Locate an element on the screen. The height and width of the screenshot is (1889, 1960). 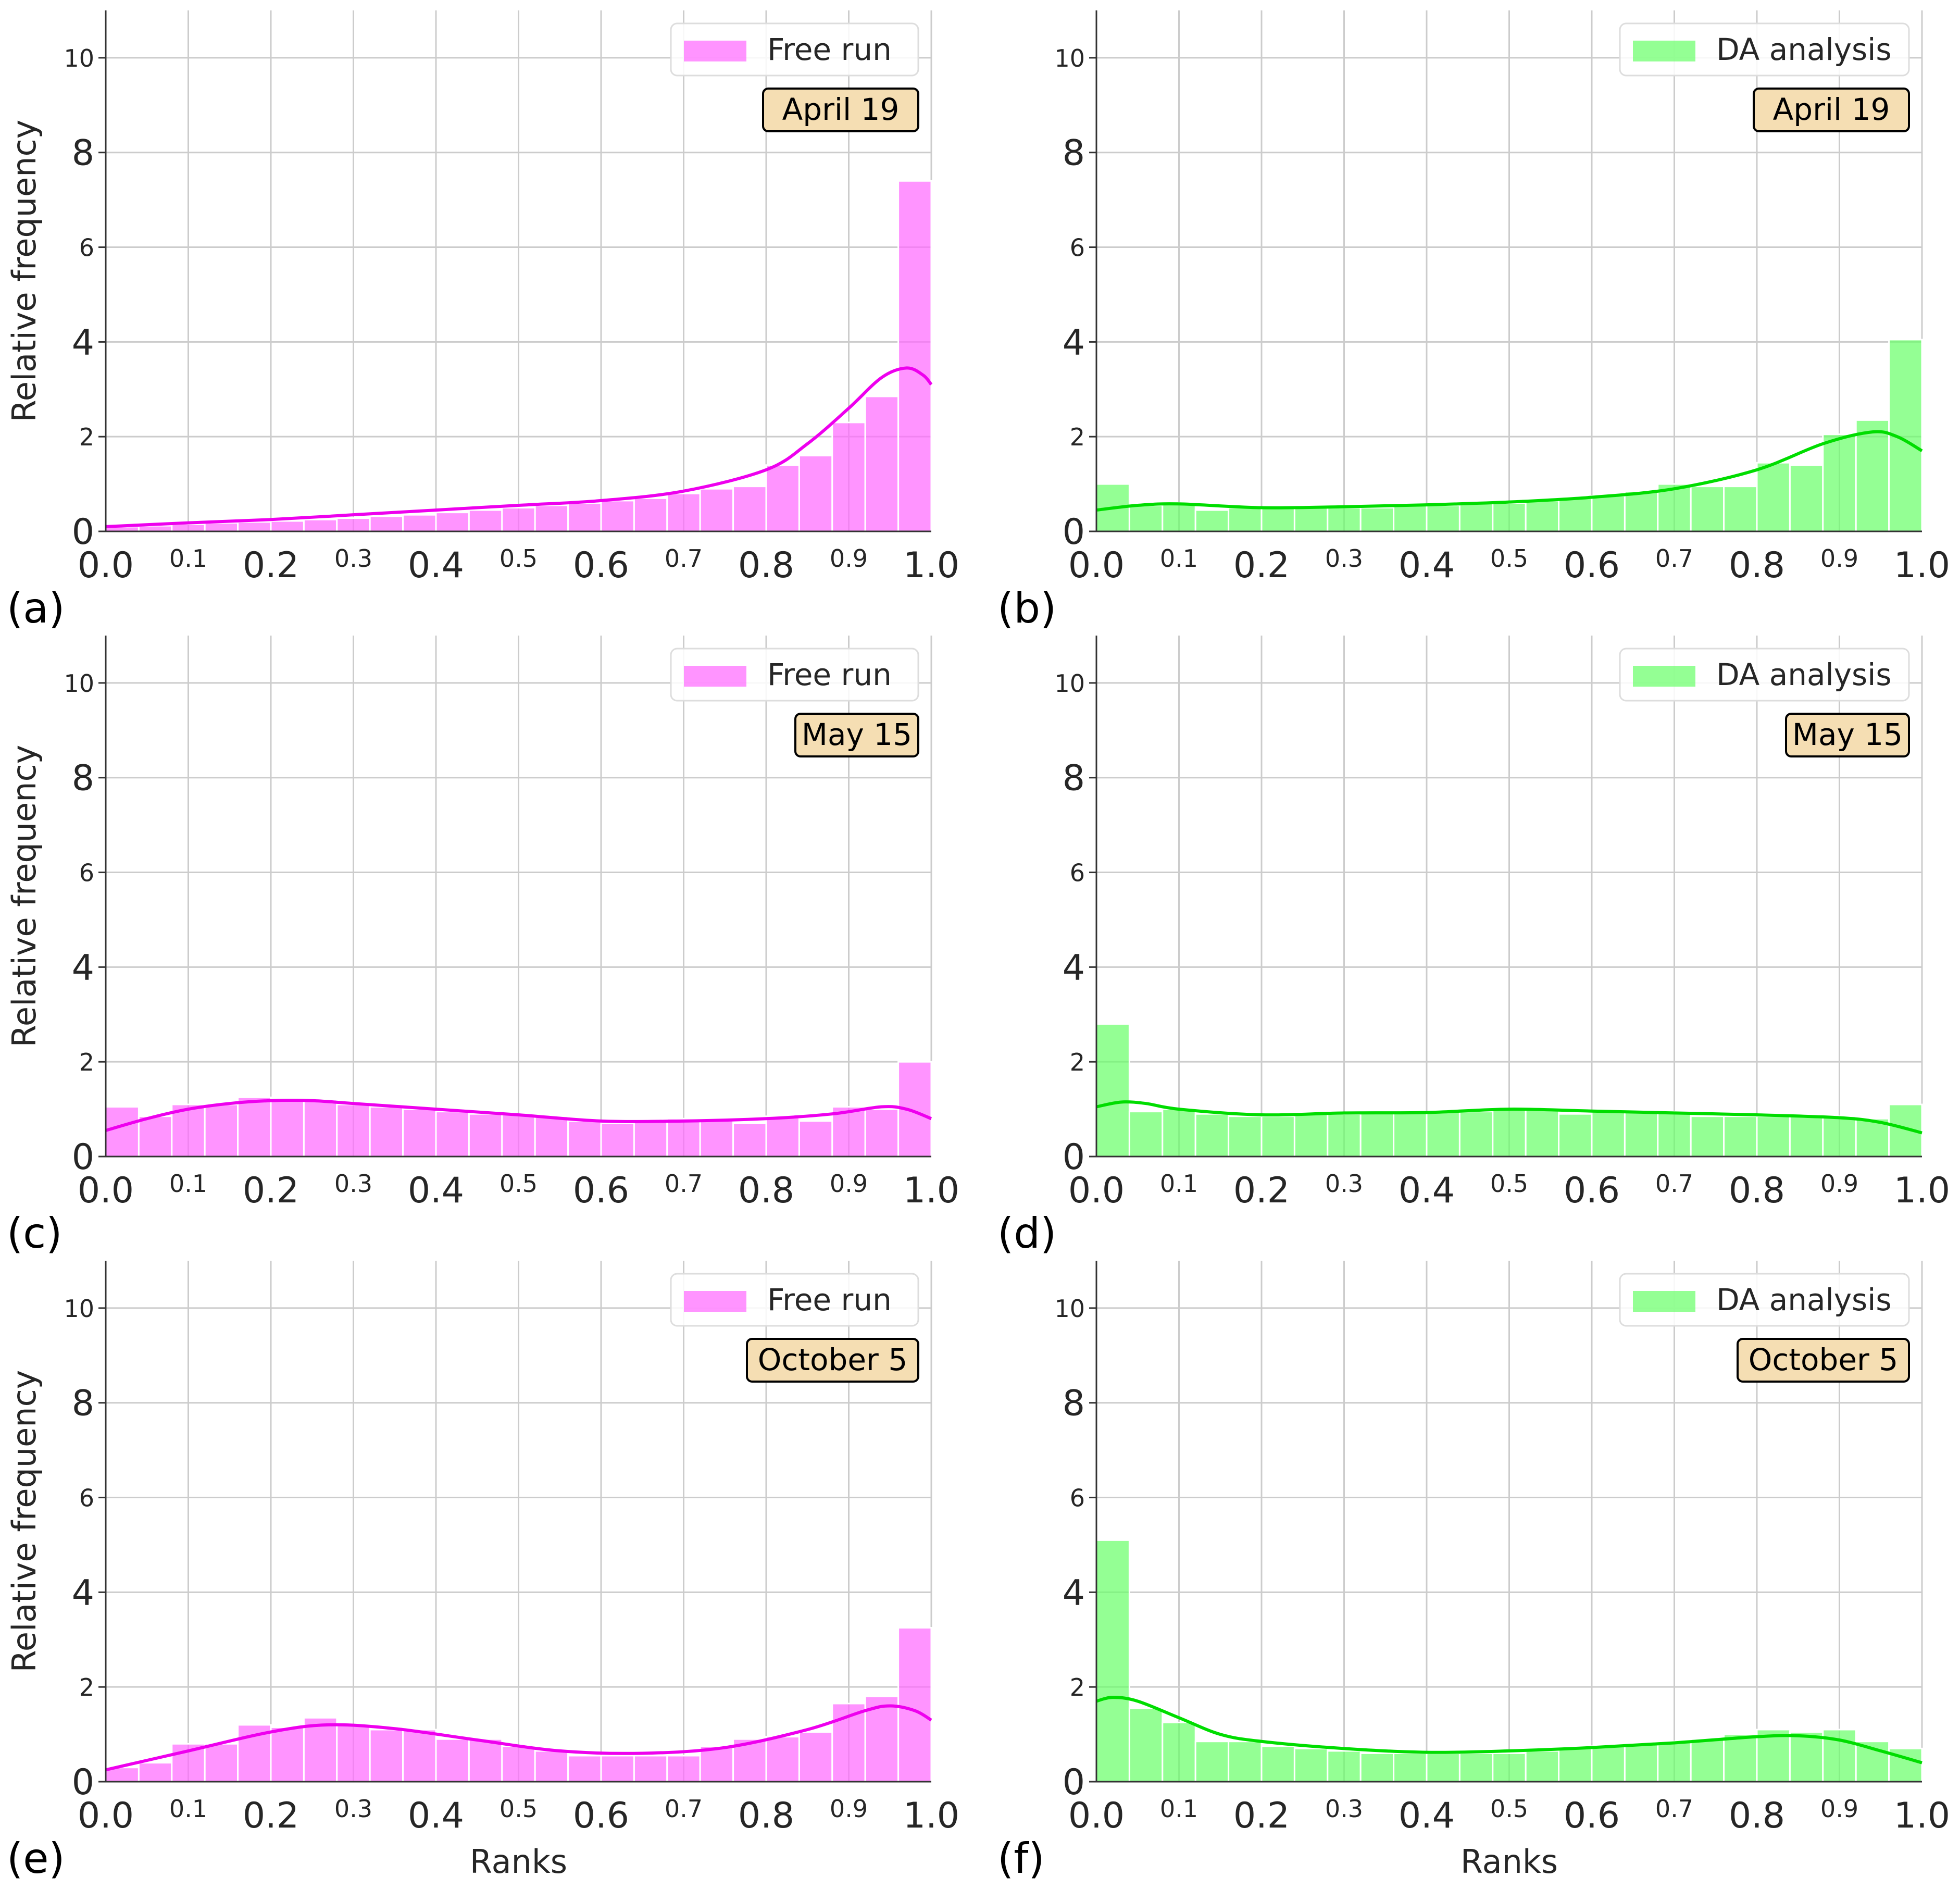
panel-label: (d) is located at coordinates (1027, 1234).